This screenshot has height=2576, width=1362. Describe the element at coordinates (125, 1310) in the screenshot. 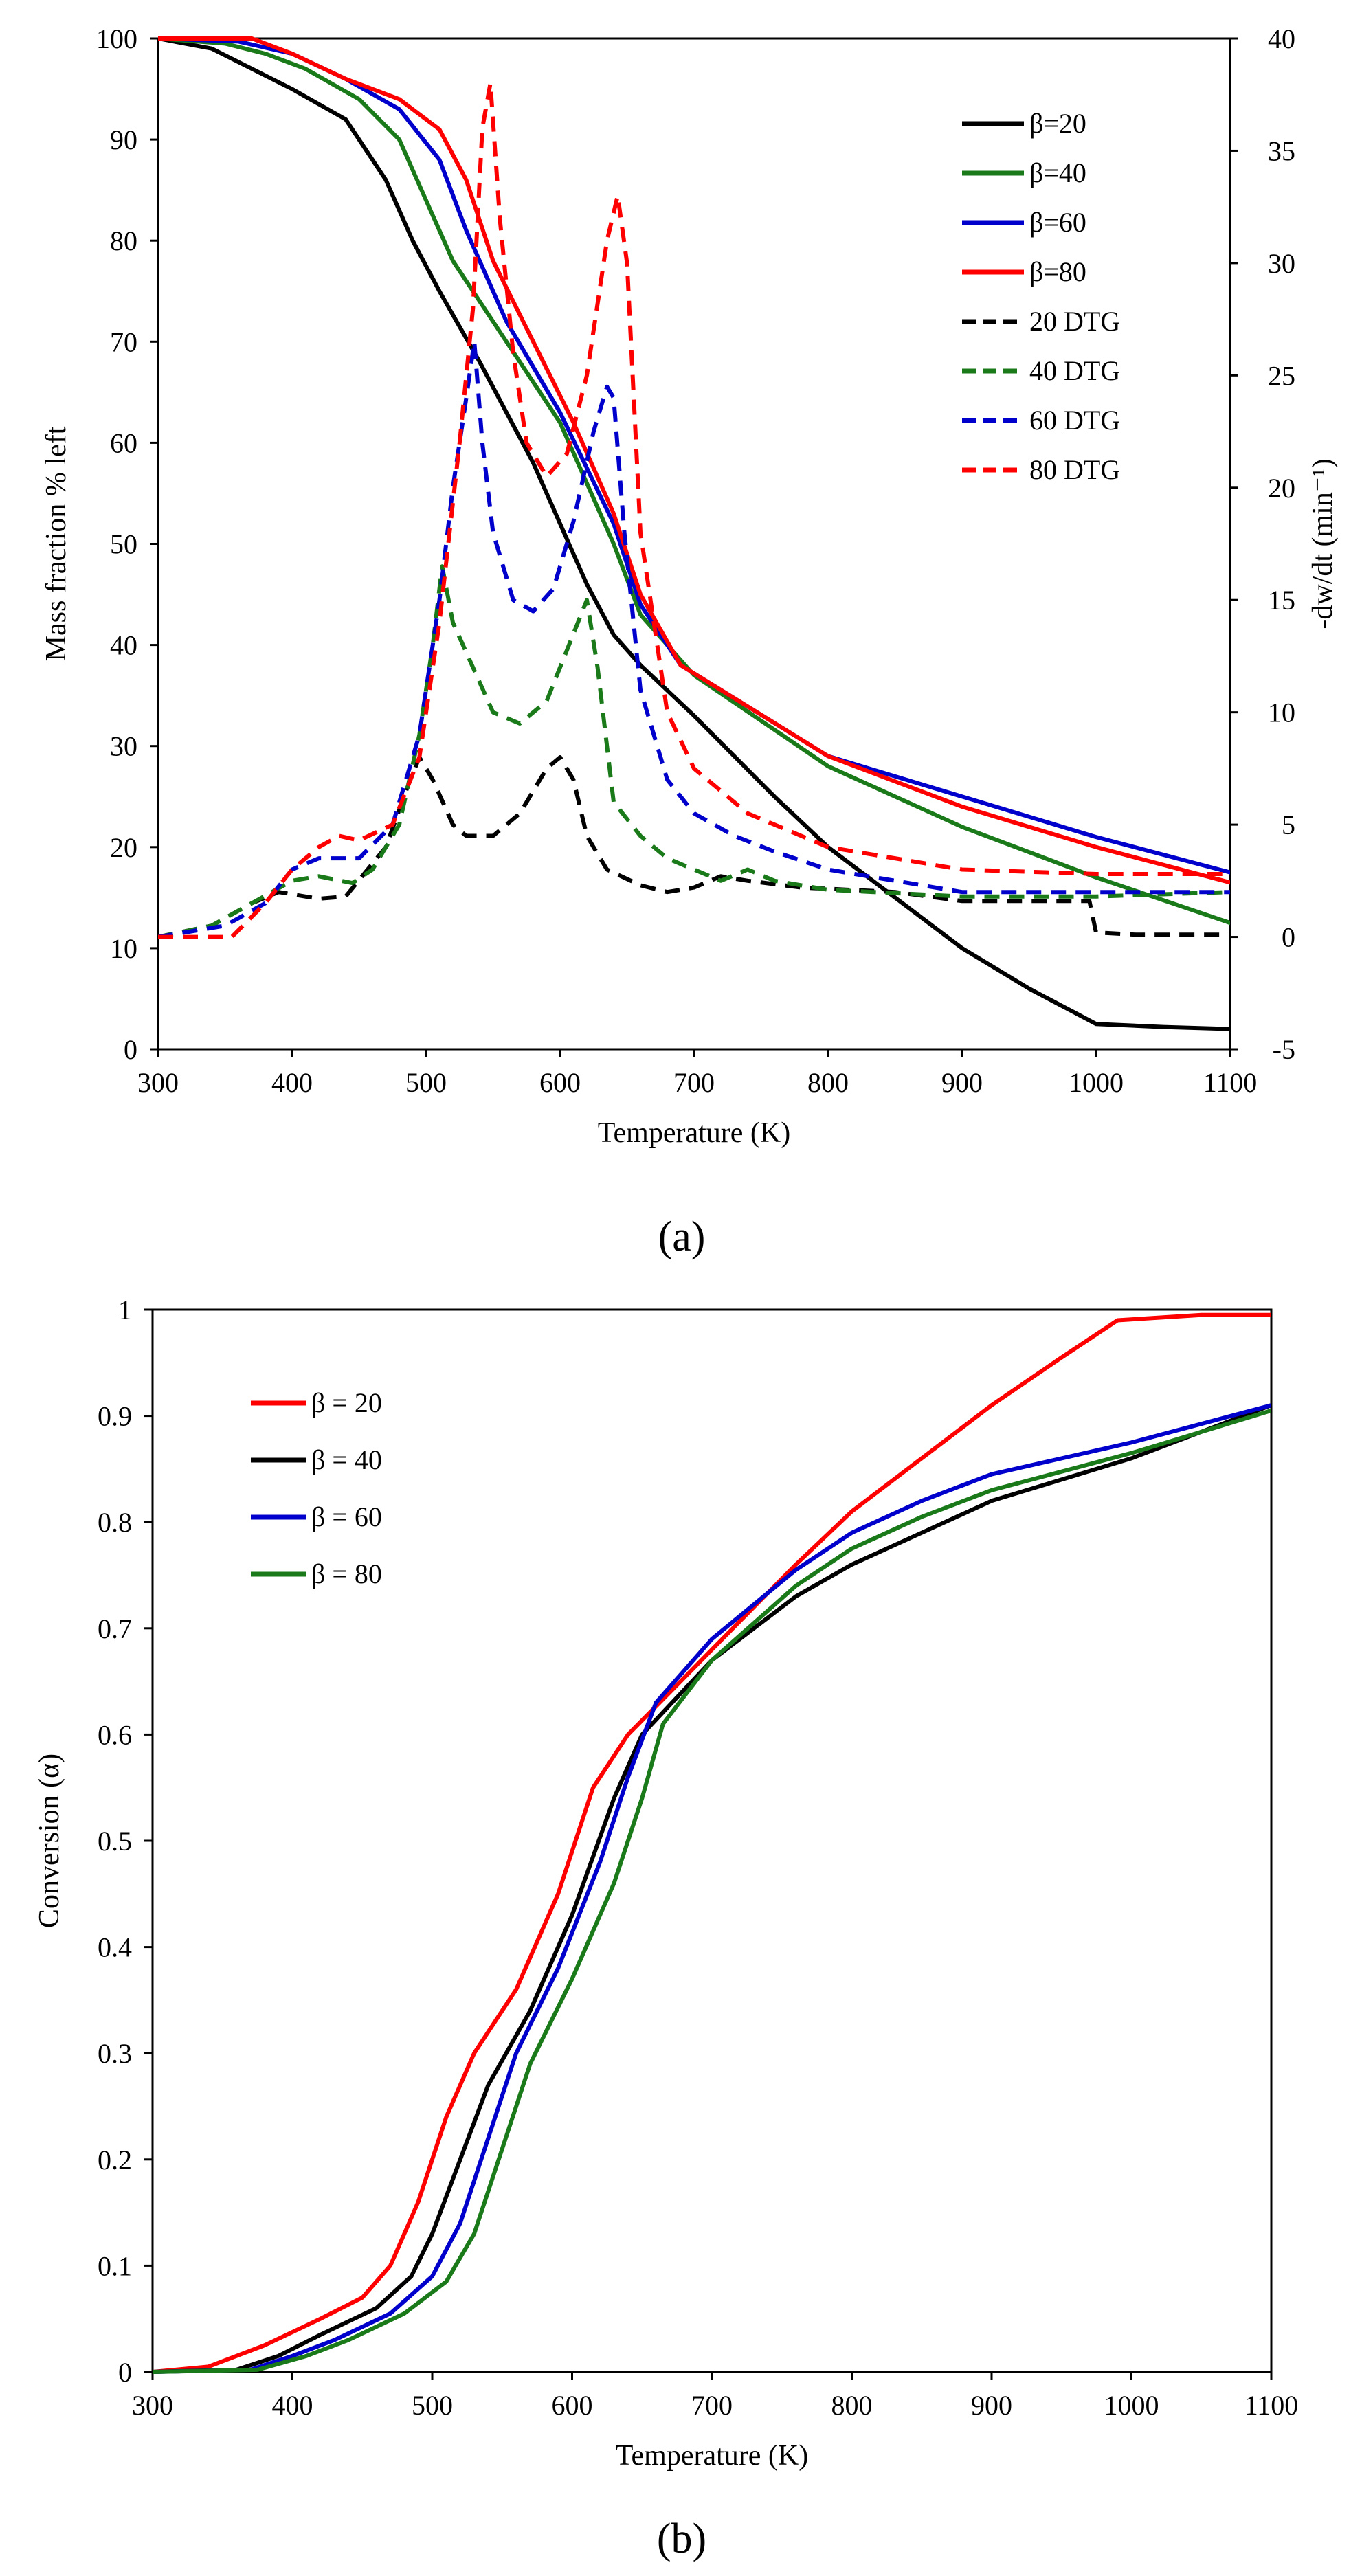

I see `y-tick-label: 1` at that location.